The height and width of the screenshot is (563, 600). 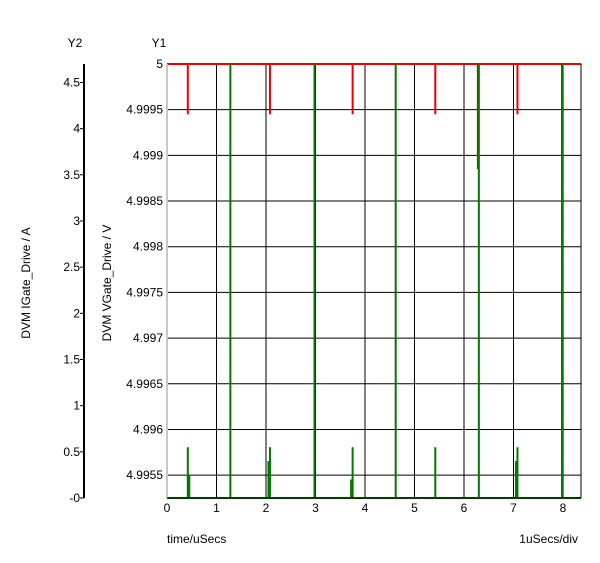 What do you see at coordinates (148, 247) in the screenshot?
I see `y1-tick-label: 4.998` at bounding box center [148, 247].